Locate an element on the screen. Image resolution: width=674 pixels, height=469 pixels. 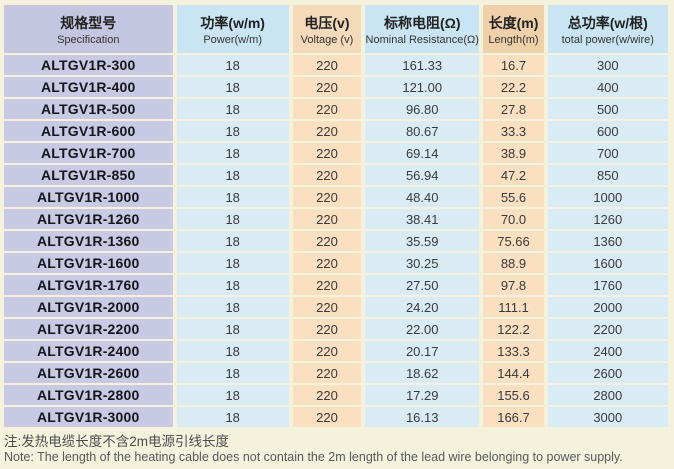
table-row: ALTGV1R-2800 18 220 17.29 155.6 2800 is located at coordinates (336, 395).